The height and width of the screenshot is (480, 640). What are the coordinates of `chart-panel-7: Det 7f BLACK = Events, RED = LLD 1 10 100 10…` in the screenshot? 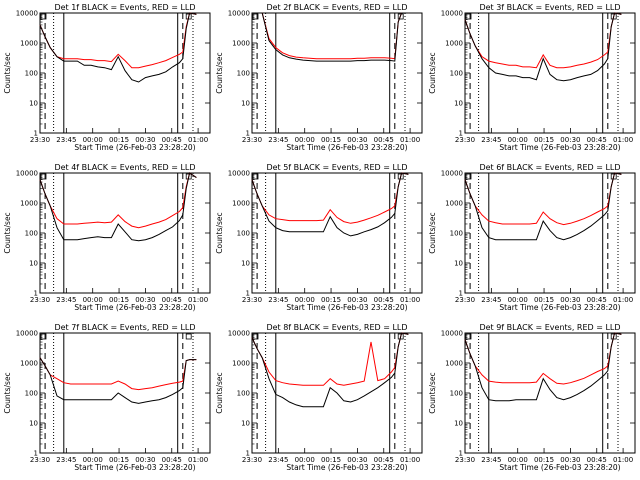 It's located at (107, 397).